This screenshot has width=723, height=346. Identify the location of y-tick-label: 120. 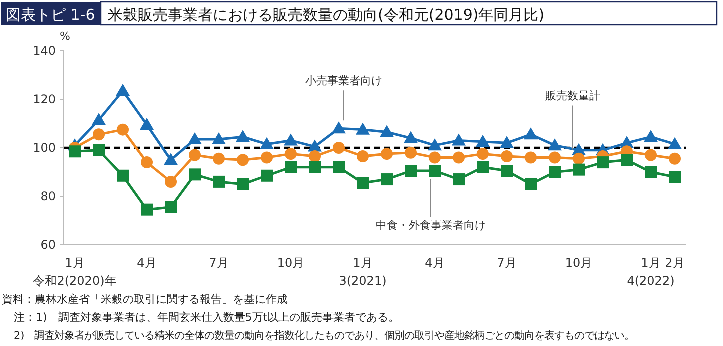
(44, 99).